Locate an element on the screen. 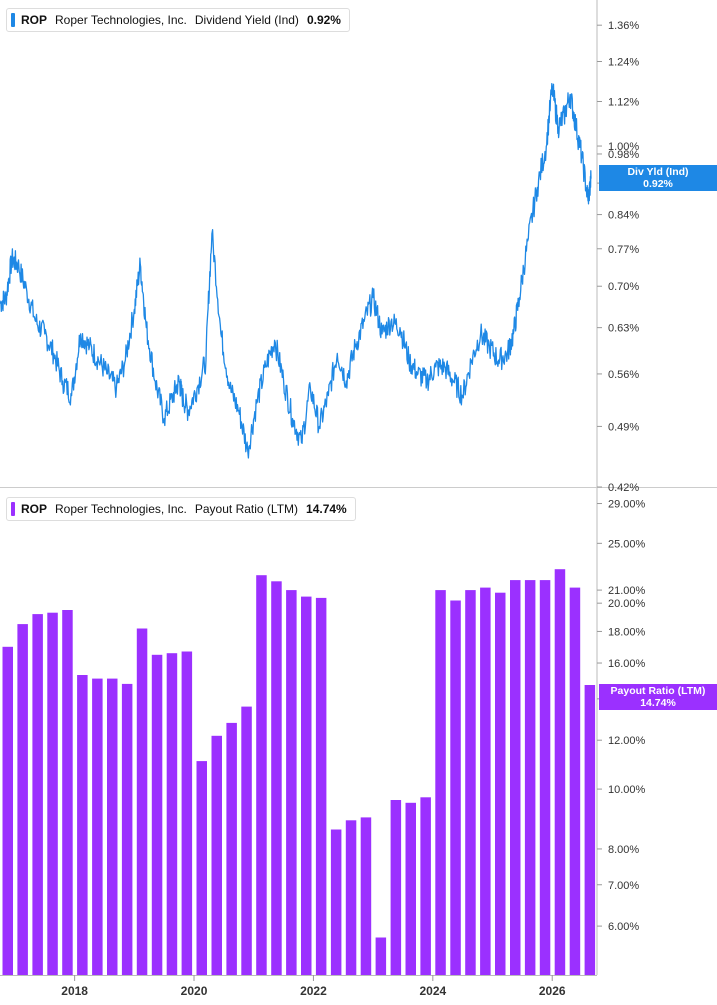  current-value-flag-dividend-yield: Div Yld (Ind) 0.92% is located at coordinates (658, 178).